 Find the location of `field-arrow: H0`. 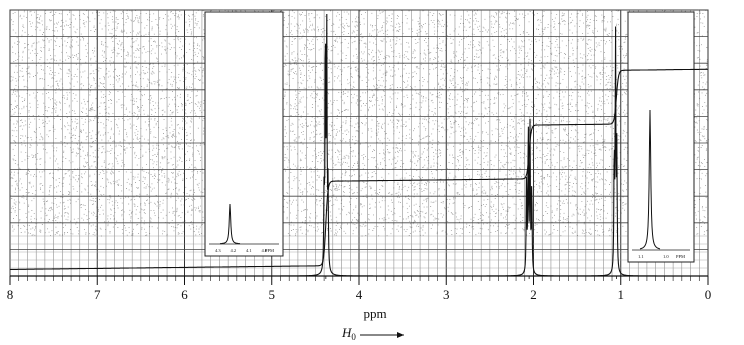

field-arrow: H0 is located at coordinates (372, 333).